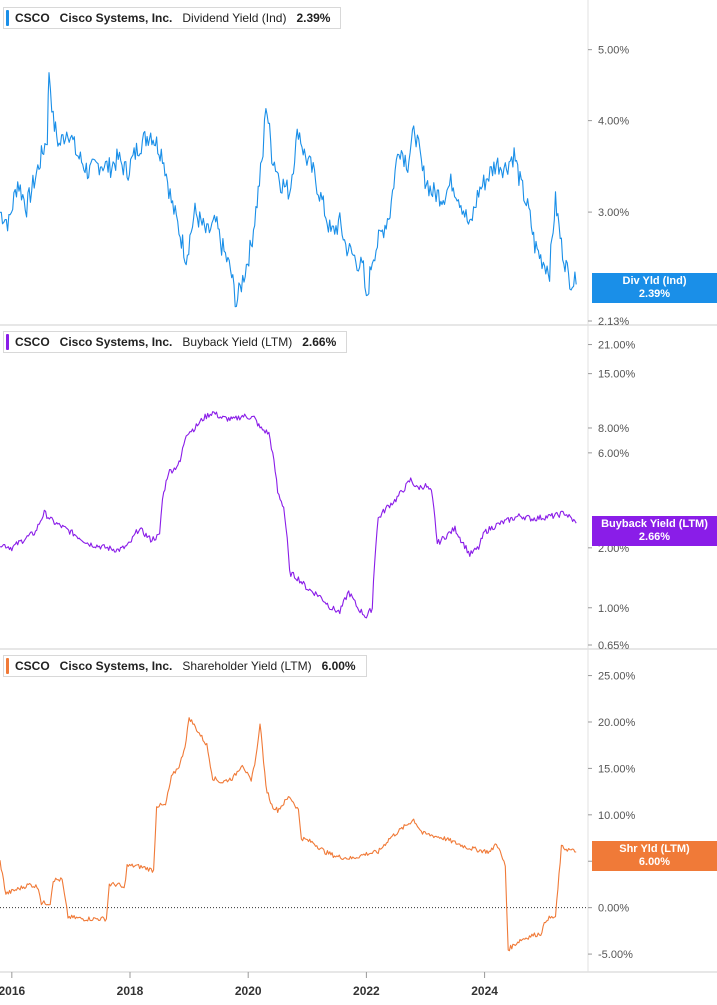 The image size is (717, 1005). Describe the element at coordinates (366, 991) in the screenshot. I see `x-tick-label: 2022` at that location.